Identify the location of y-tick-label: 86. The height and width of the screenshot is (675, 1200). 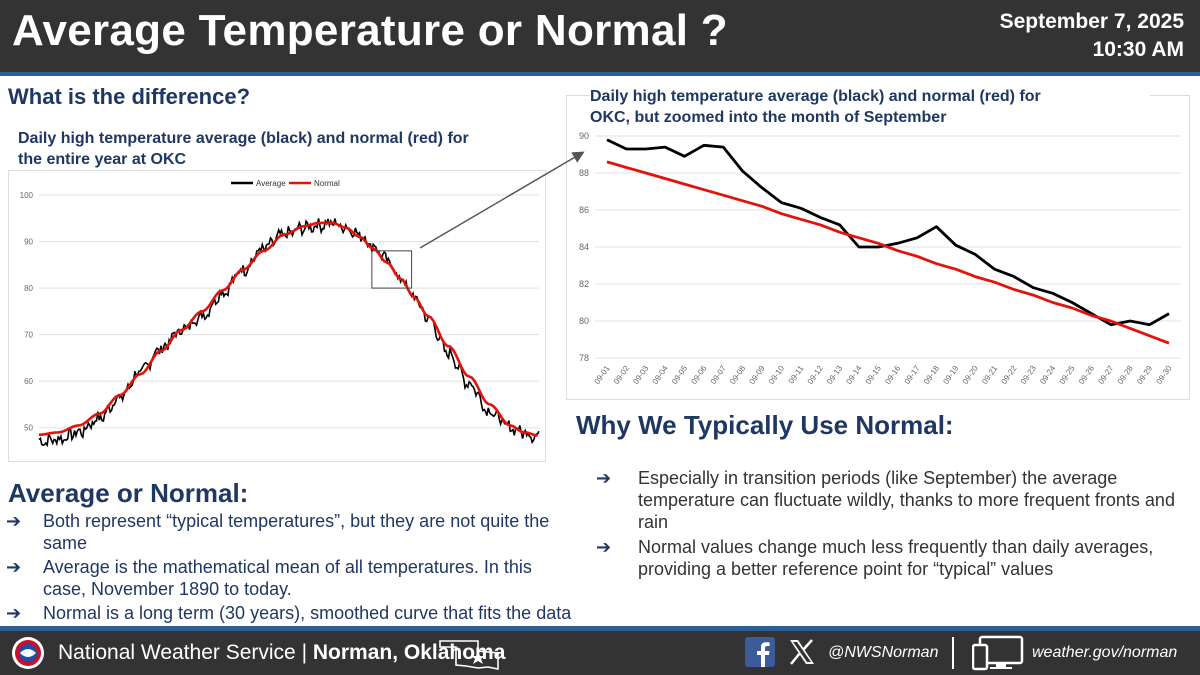
(584, 210).